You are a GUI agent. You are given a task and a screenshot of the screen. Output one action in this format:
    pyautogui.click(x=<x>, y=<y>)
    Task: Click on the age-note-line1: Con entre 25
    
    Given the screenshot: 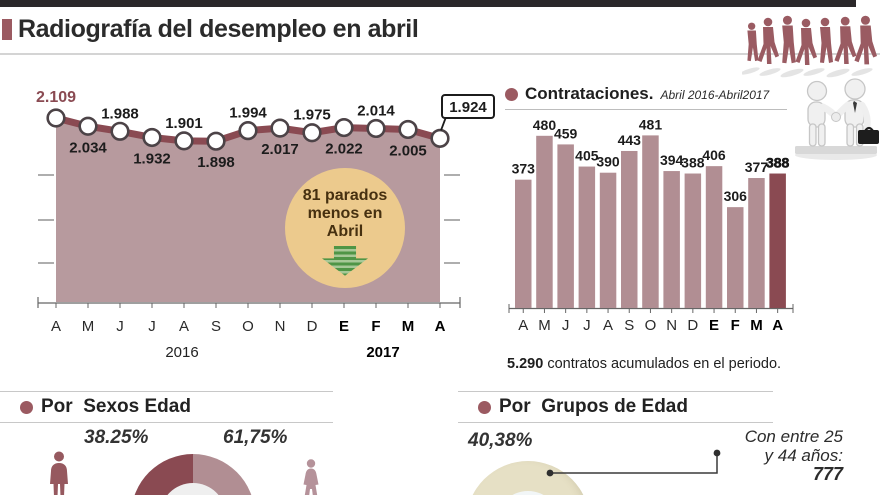 What is the action you would take?
    pyautogui.click(x=793, y=436)
    